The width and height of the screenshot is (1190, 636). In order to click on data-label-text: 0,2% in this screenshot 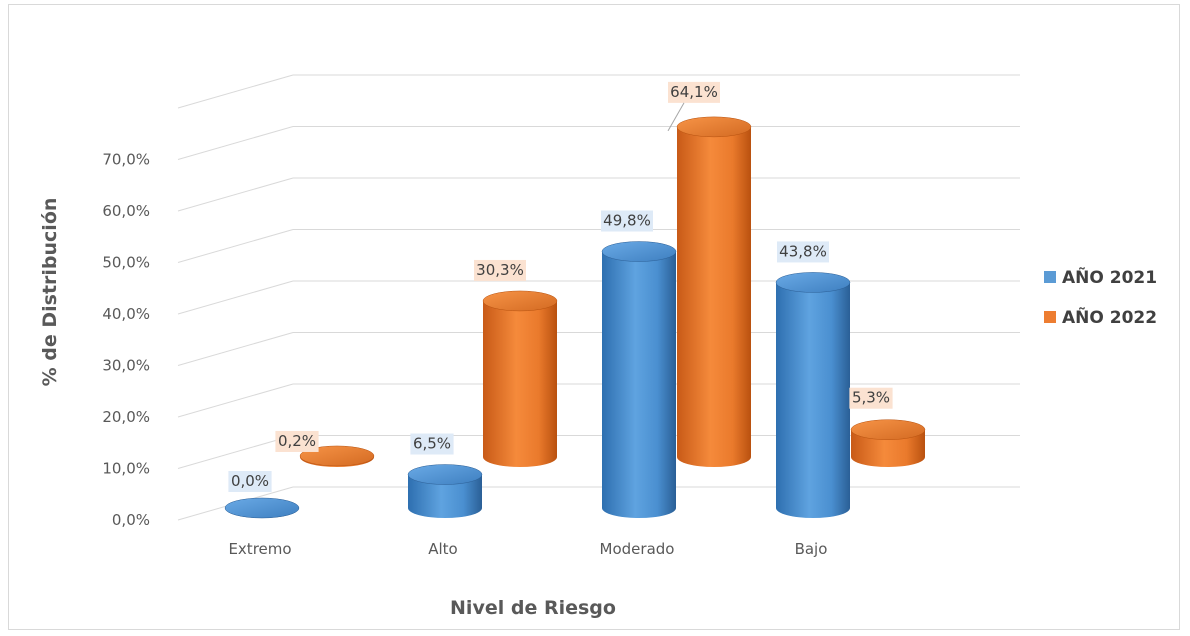, I will do `click(297, 441)`.